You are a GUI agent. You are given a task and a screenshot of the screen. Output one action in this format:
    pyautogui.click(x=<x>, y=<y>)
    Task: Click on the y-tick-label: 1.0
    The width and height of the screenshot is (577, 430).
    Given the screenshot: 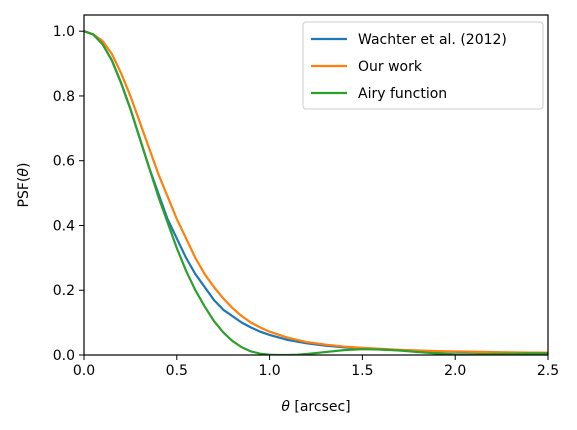 What is the action you would take?
    pyautogui.click(x=64, y=32)
    